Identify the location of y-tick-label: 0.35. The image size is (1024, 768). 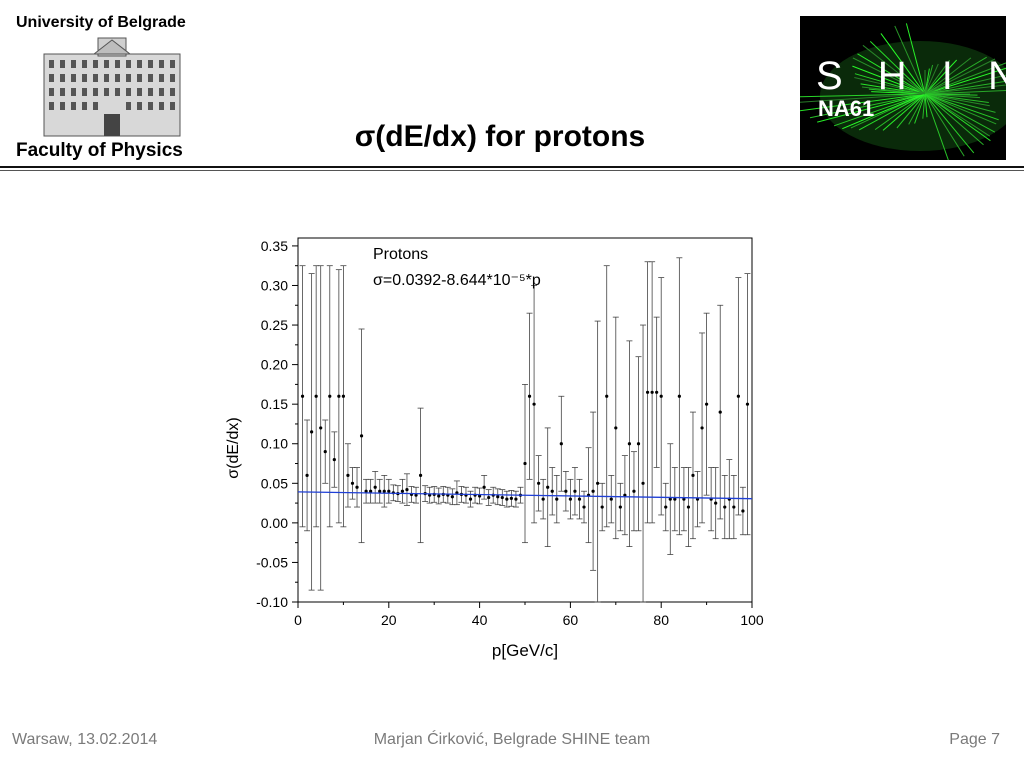
(274, 246).